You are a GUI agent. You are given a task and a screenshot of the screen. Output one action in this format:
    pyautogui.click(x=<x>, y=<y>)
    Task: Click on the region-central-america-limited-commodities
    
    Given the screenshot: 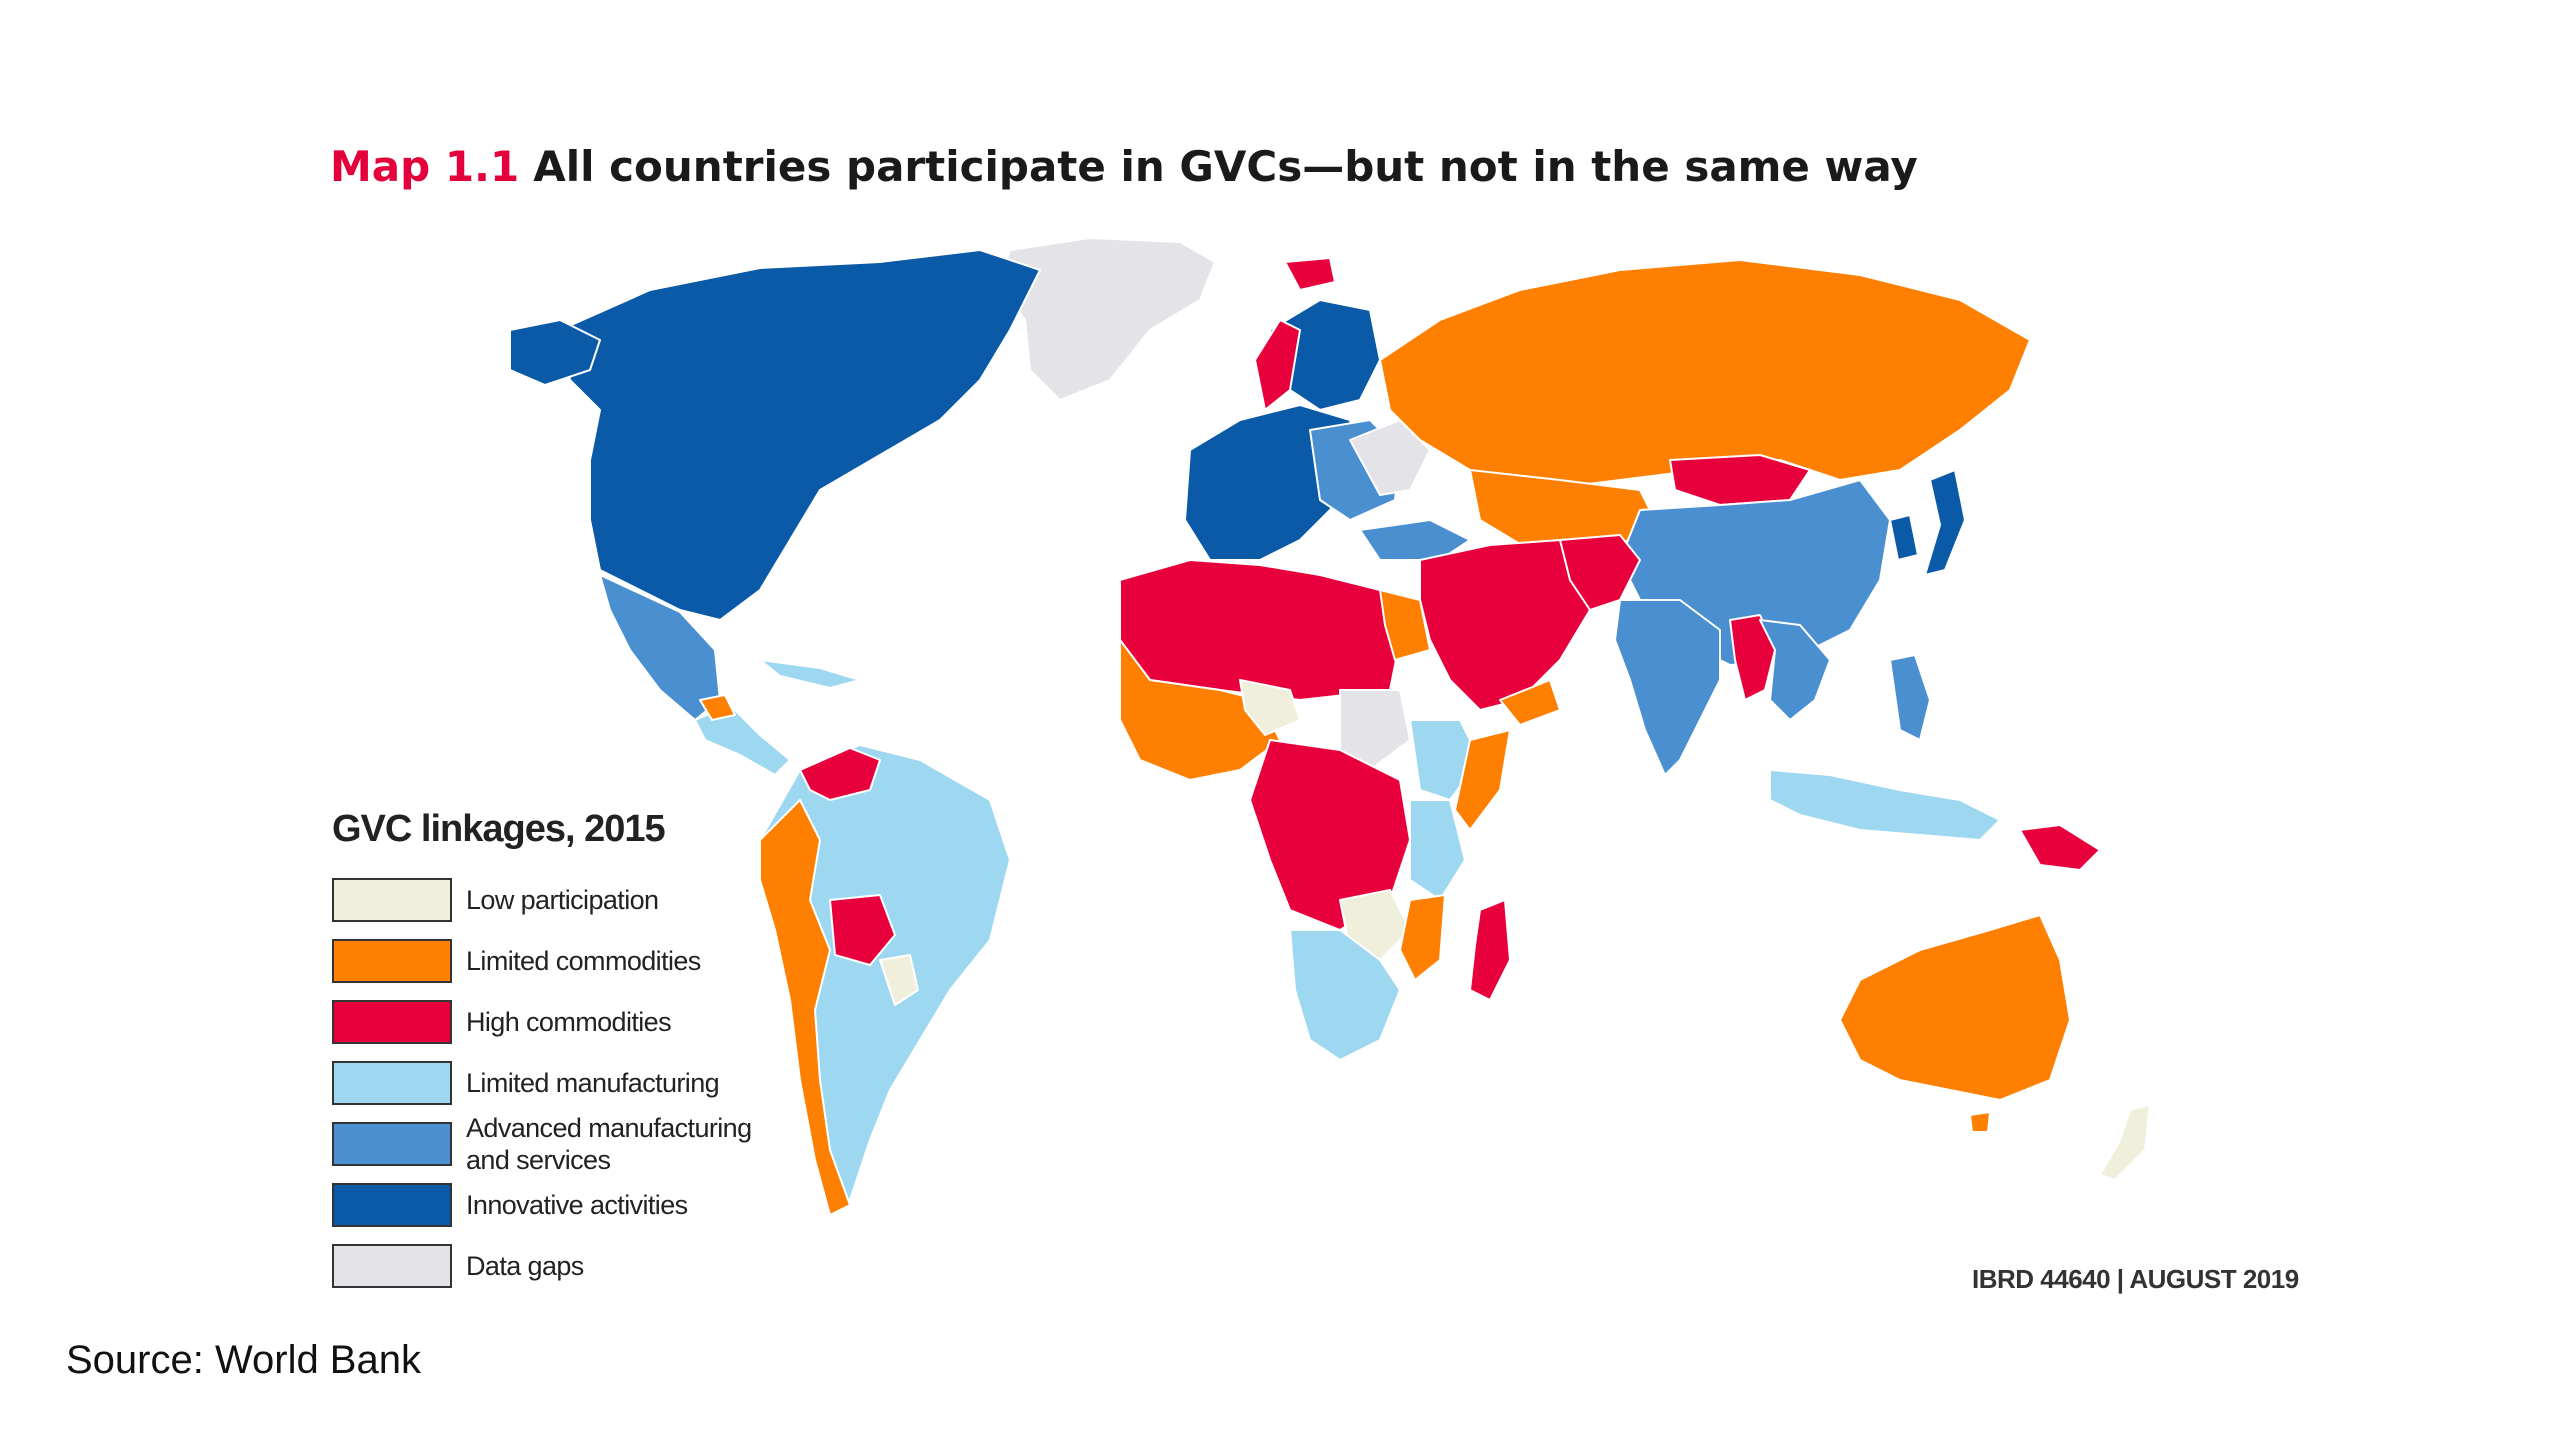 What is the action you would take?
    pyautogui.click(x=717, y=707)
    